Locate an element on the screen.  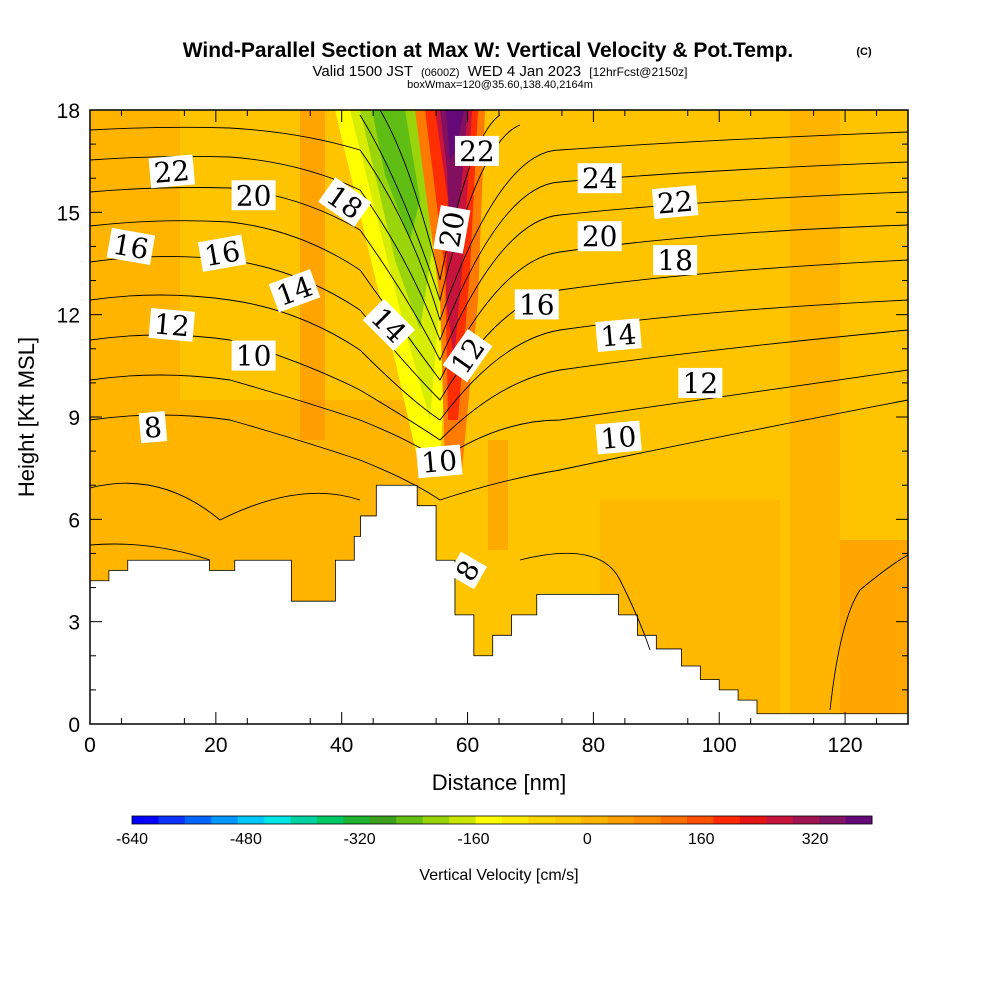
contour-label-text: 18 is located at coordinates (675, 260).